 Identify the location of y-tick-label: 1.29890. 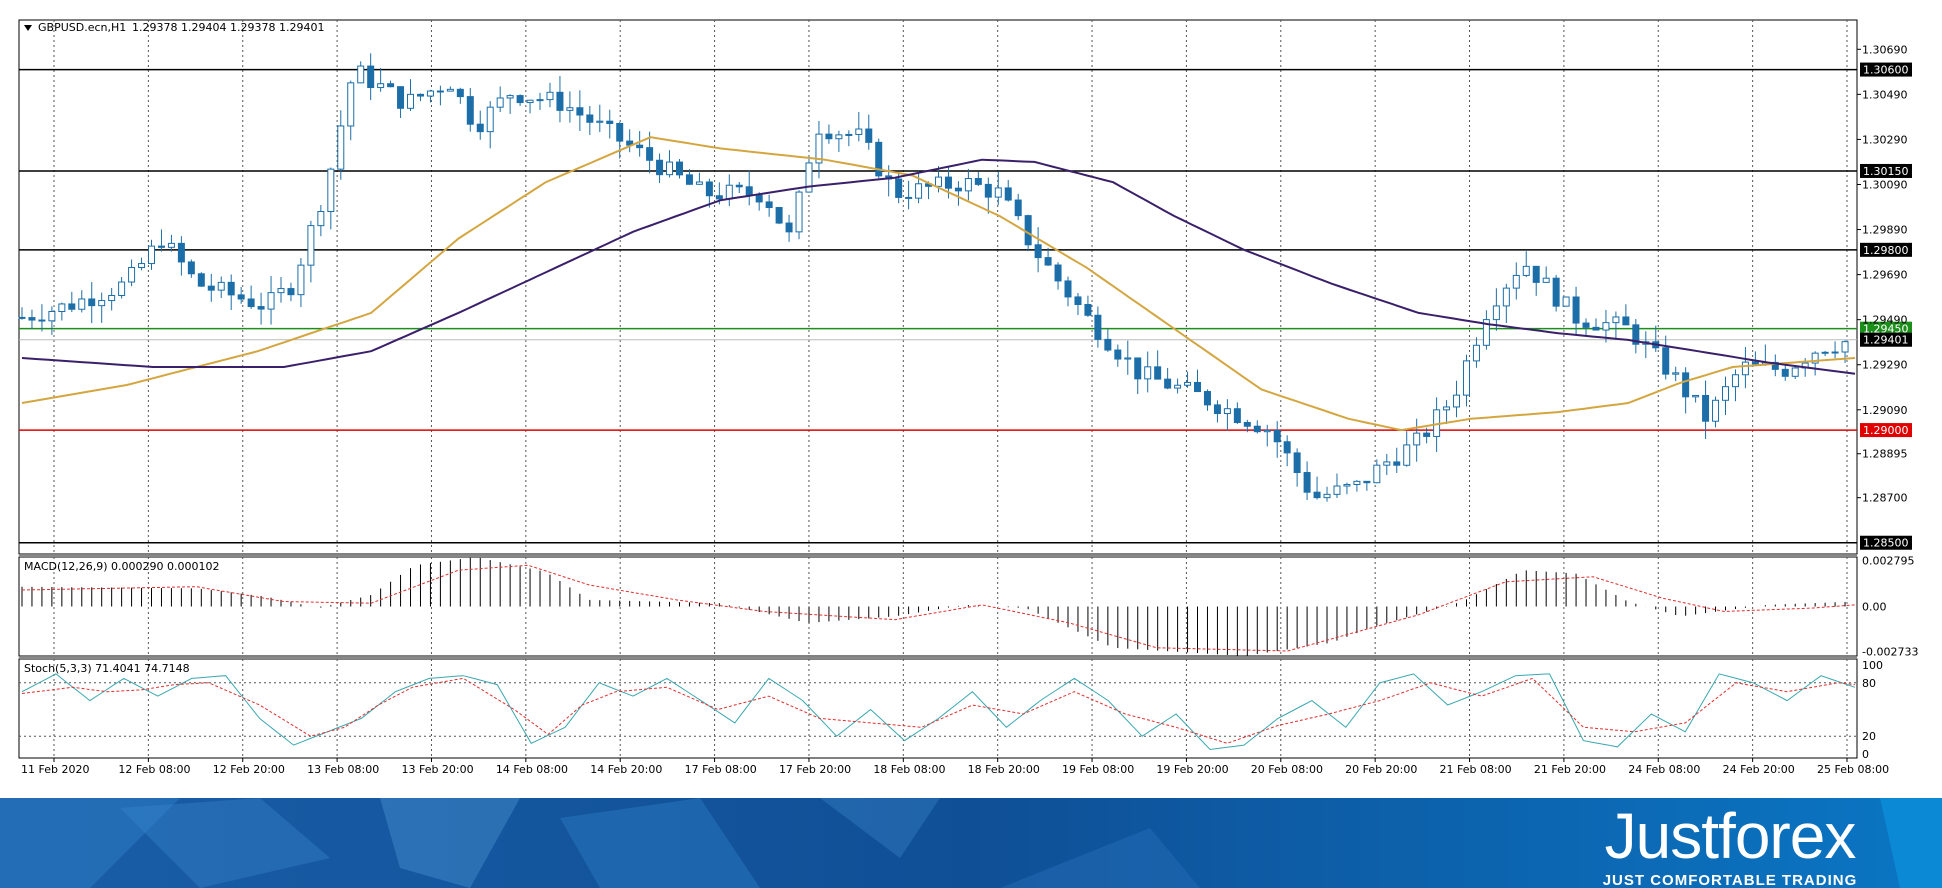
(1885, 230).